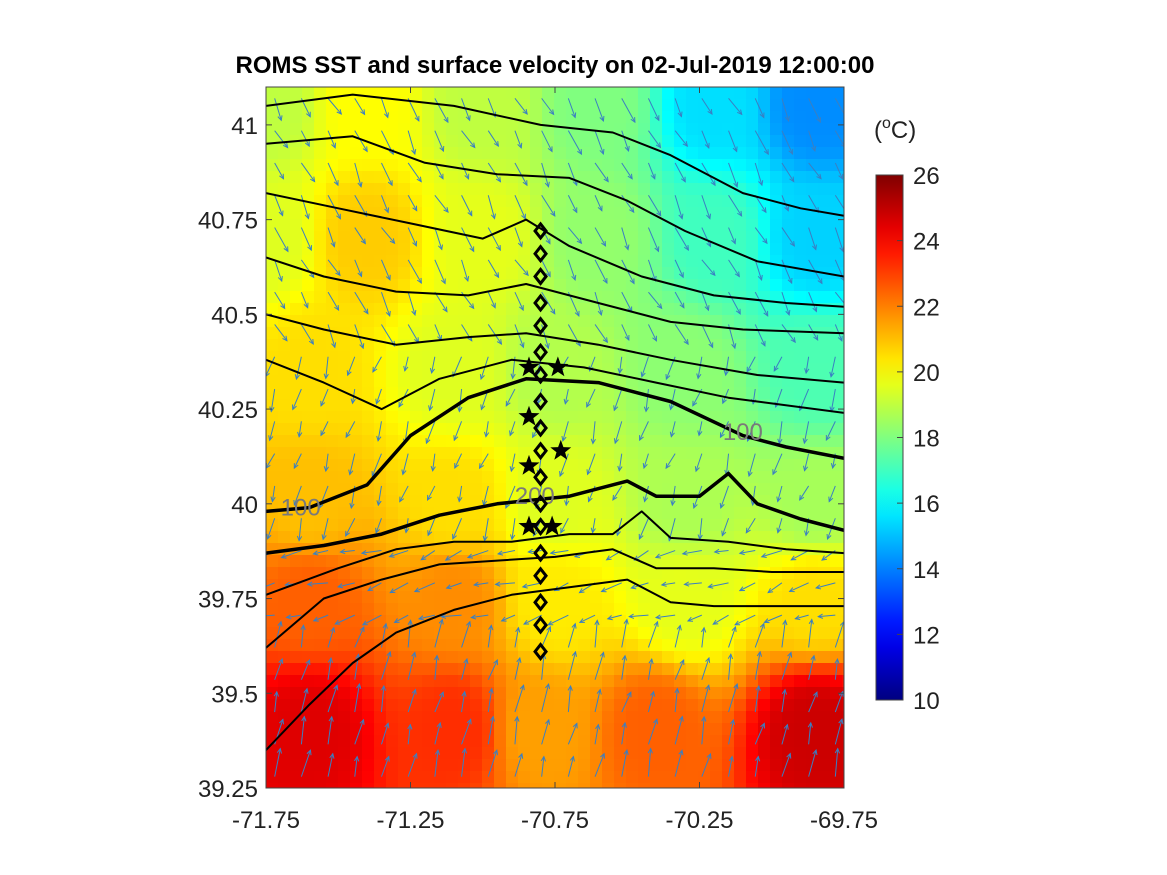 The width and height of the screenshot is (1167, 875). I want to click on station-diamond, so click(540, 652).